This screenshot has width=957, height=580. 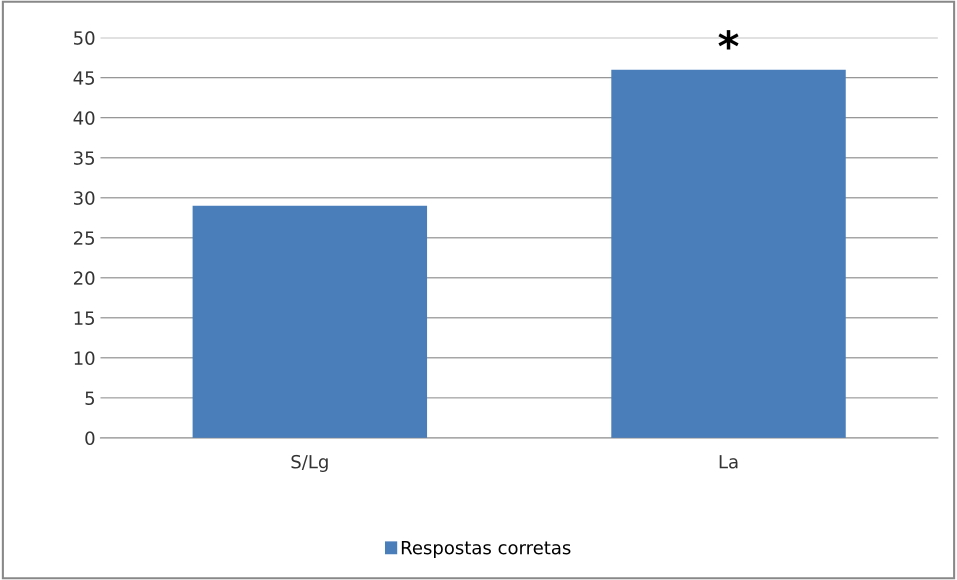 I want to click on x-tick-label: S/Lg, so click(x=309, y=463).